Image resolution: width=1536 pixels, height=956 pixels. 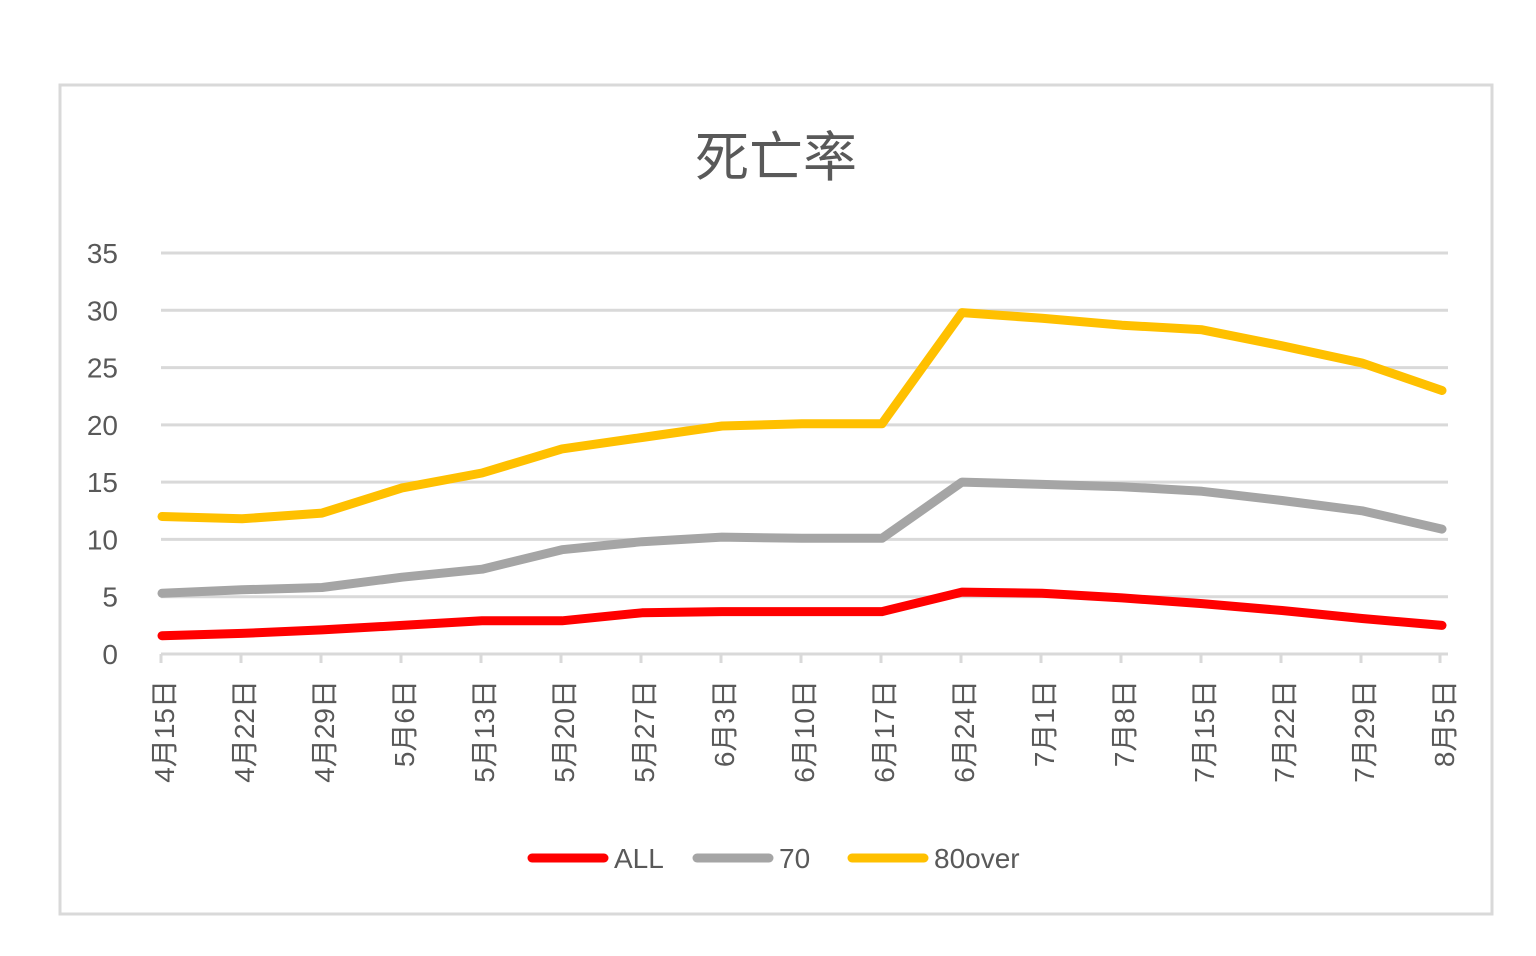 What do you see at coordinates (639, 858) in the screenshot?
I see `legend-label: ALL` at bounding box center [639, 858].